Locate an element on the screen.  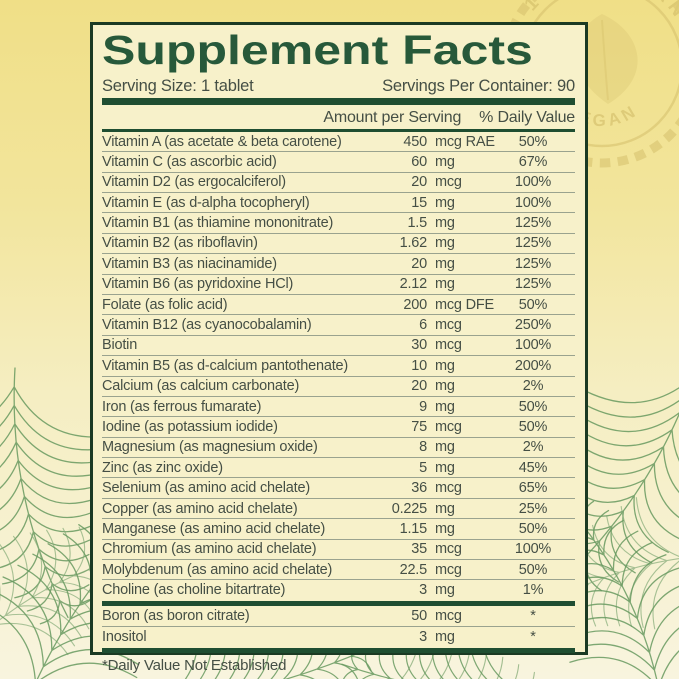
nutrient-amount: 200 is located at coordinates (415, 304).